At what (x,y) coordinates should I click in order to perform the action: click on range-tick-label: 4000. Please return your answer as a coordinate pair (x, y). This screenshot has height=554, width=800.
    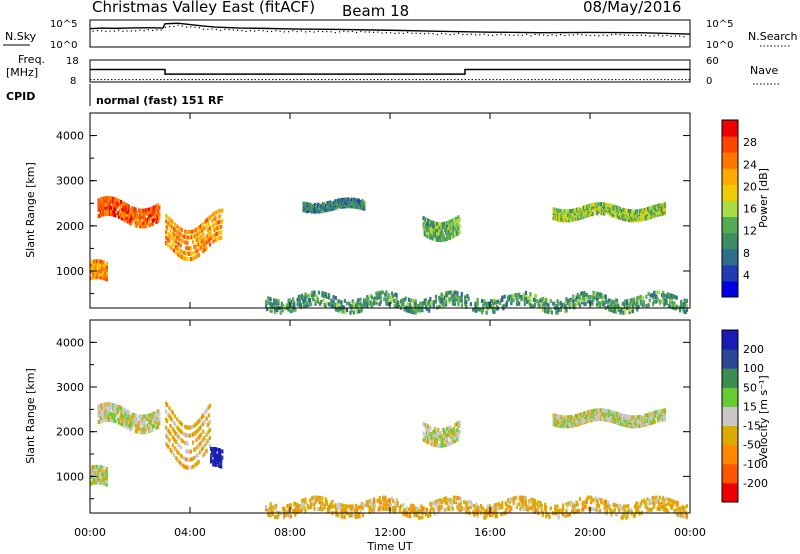
    Looking at the image, I should click on (70, 342).